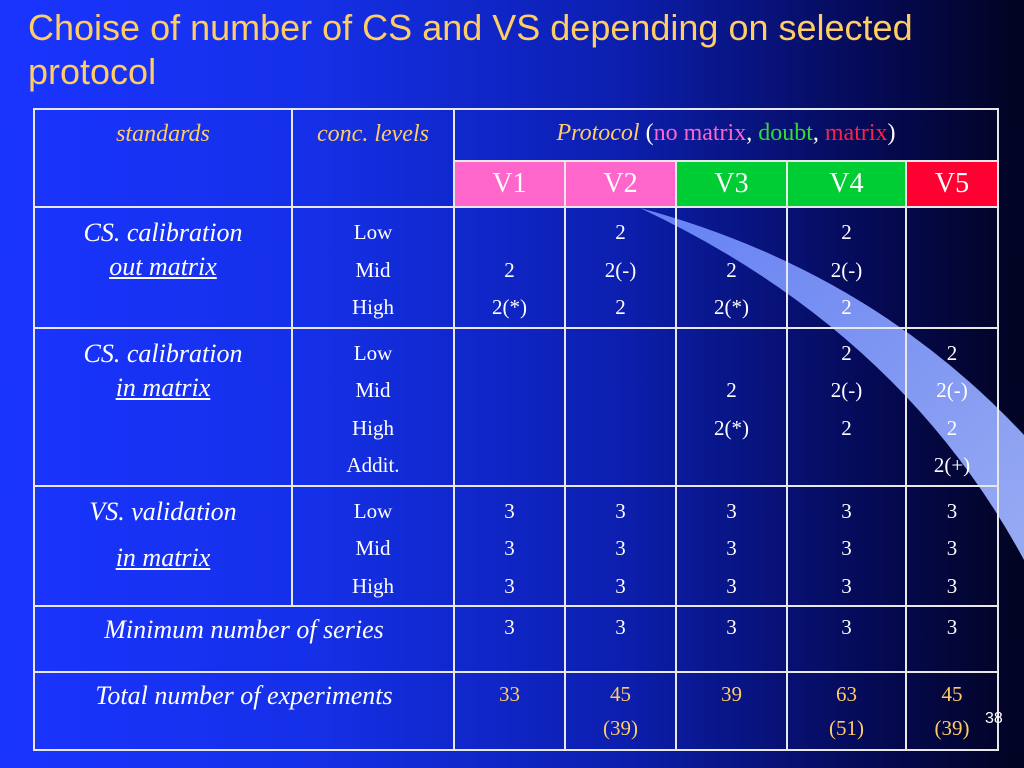 The image size is (1024, 768). I want to click on version-v5: V5, so click(952, 184).